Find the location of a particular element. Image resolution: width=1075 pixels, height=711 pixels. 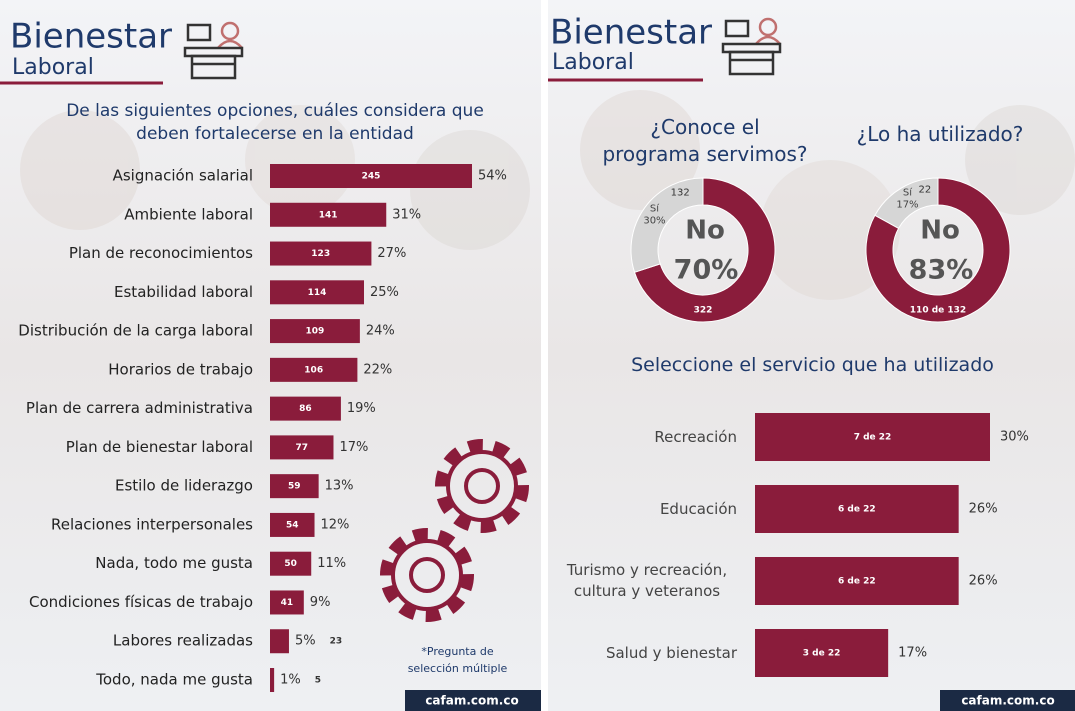

percent-label: 54% is located at coordinates (492, 176).